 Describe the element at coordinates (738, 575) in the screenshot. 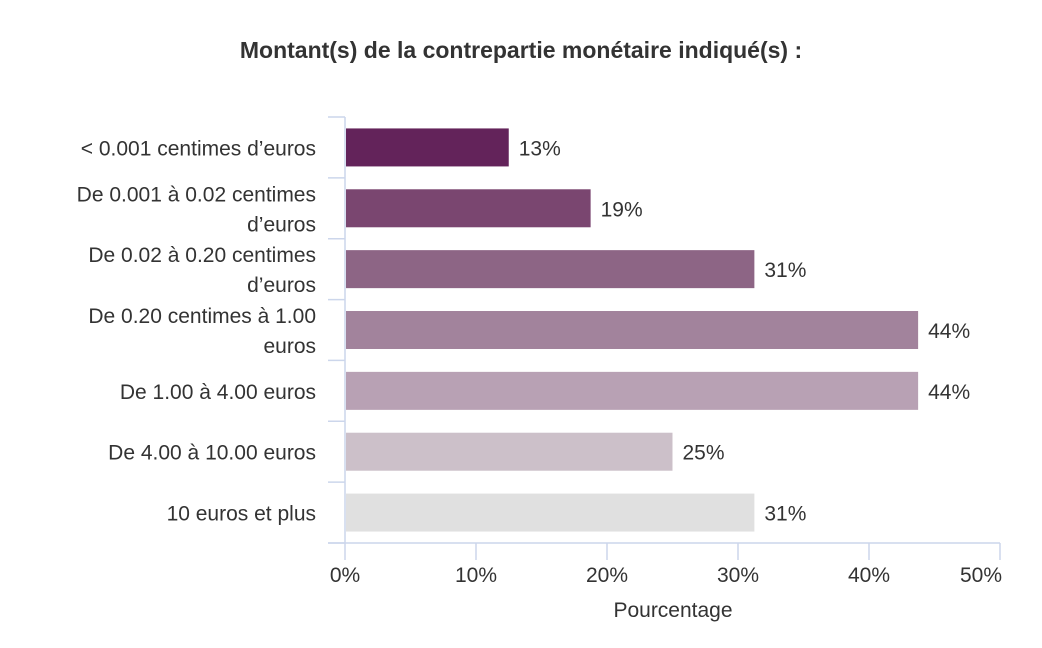

I see `x-tick-label: 30%` at that location.